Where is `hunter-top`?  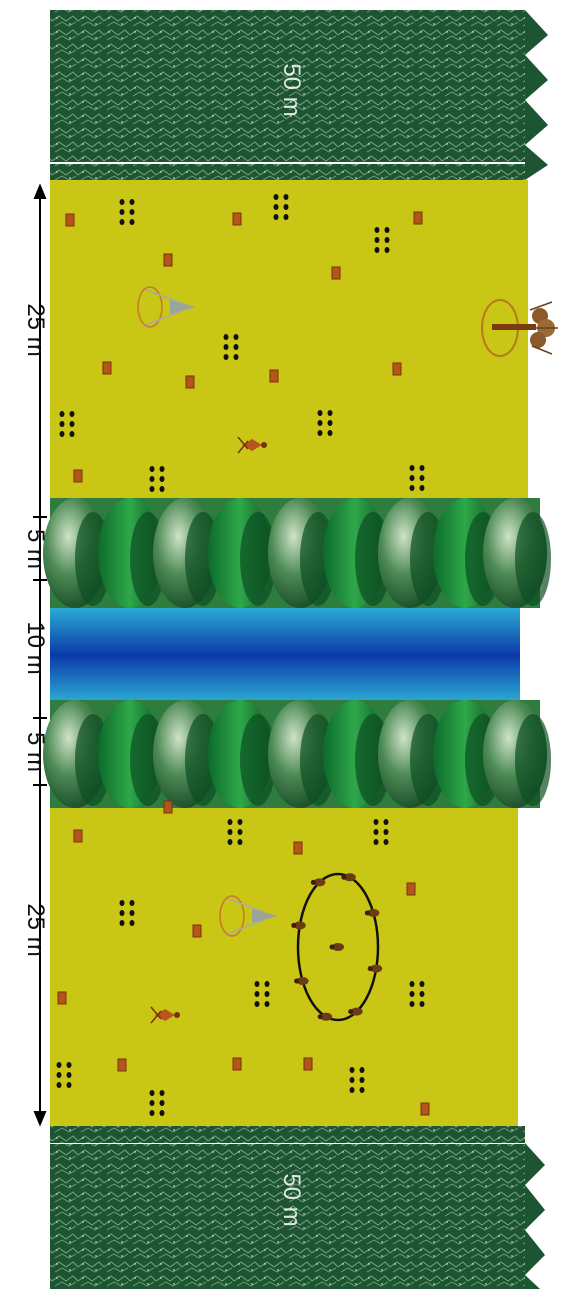
hunter-top is located at coordinates (252, 445).